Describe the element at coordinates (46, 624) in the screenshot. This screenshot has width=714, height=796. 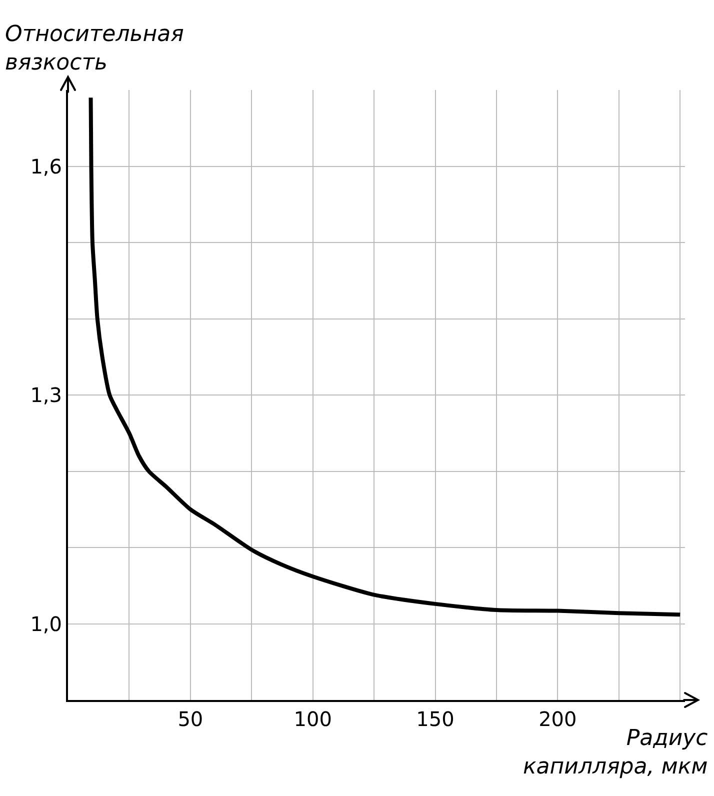
I see `y-tick-label: 1,0` at that location.